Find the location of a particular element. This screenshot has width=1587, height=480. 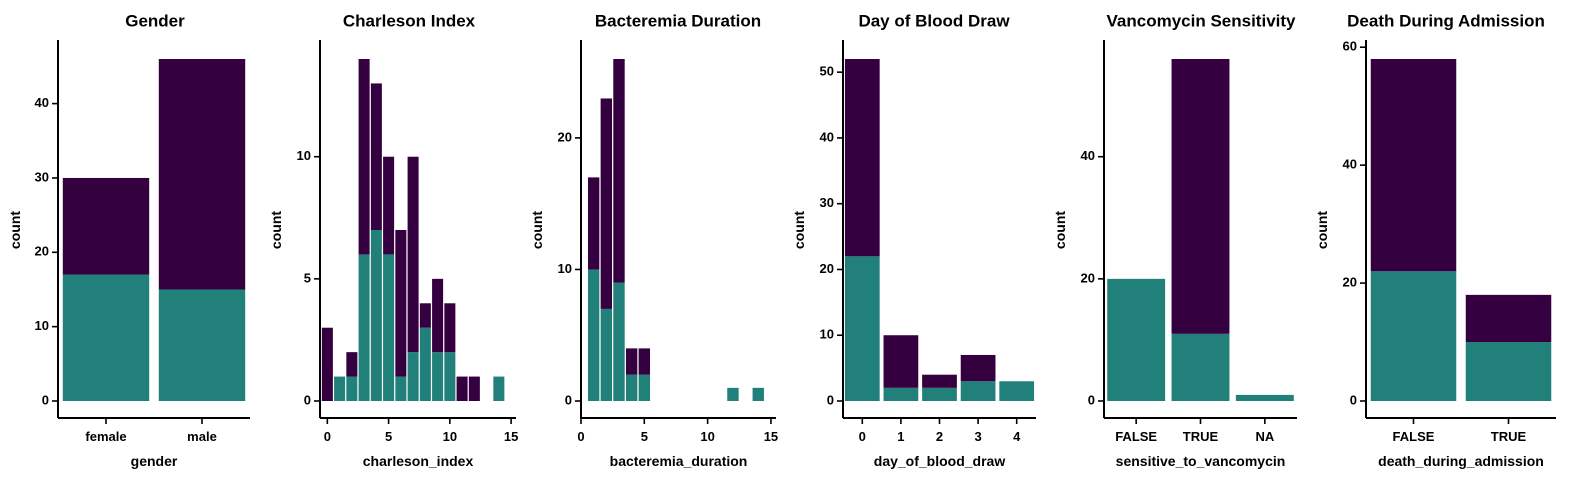

x-axis-label: gender is located at coordinates (154, 461).